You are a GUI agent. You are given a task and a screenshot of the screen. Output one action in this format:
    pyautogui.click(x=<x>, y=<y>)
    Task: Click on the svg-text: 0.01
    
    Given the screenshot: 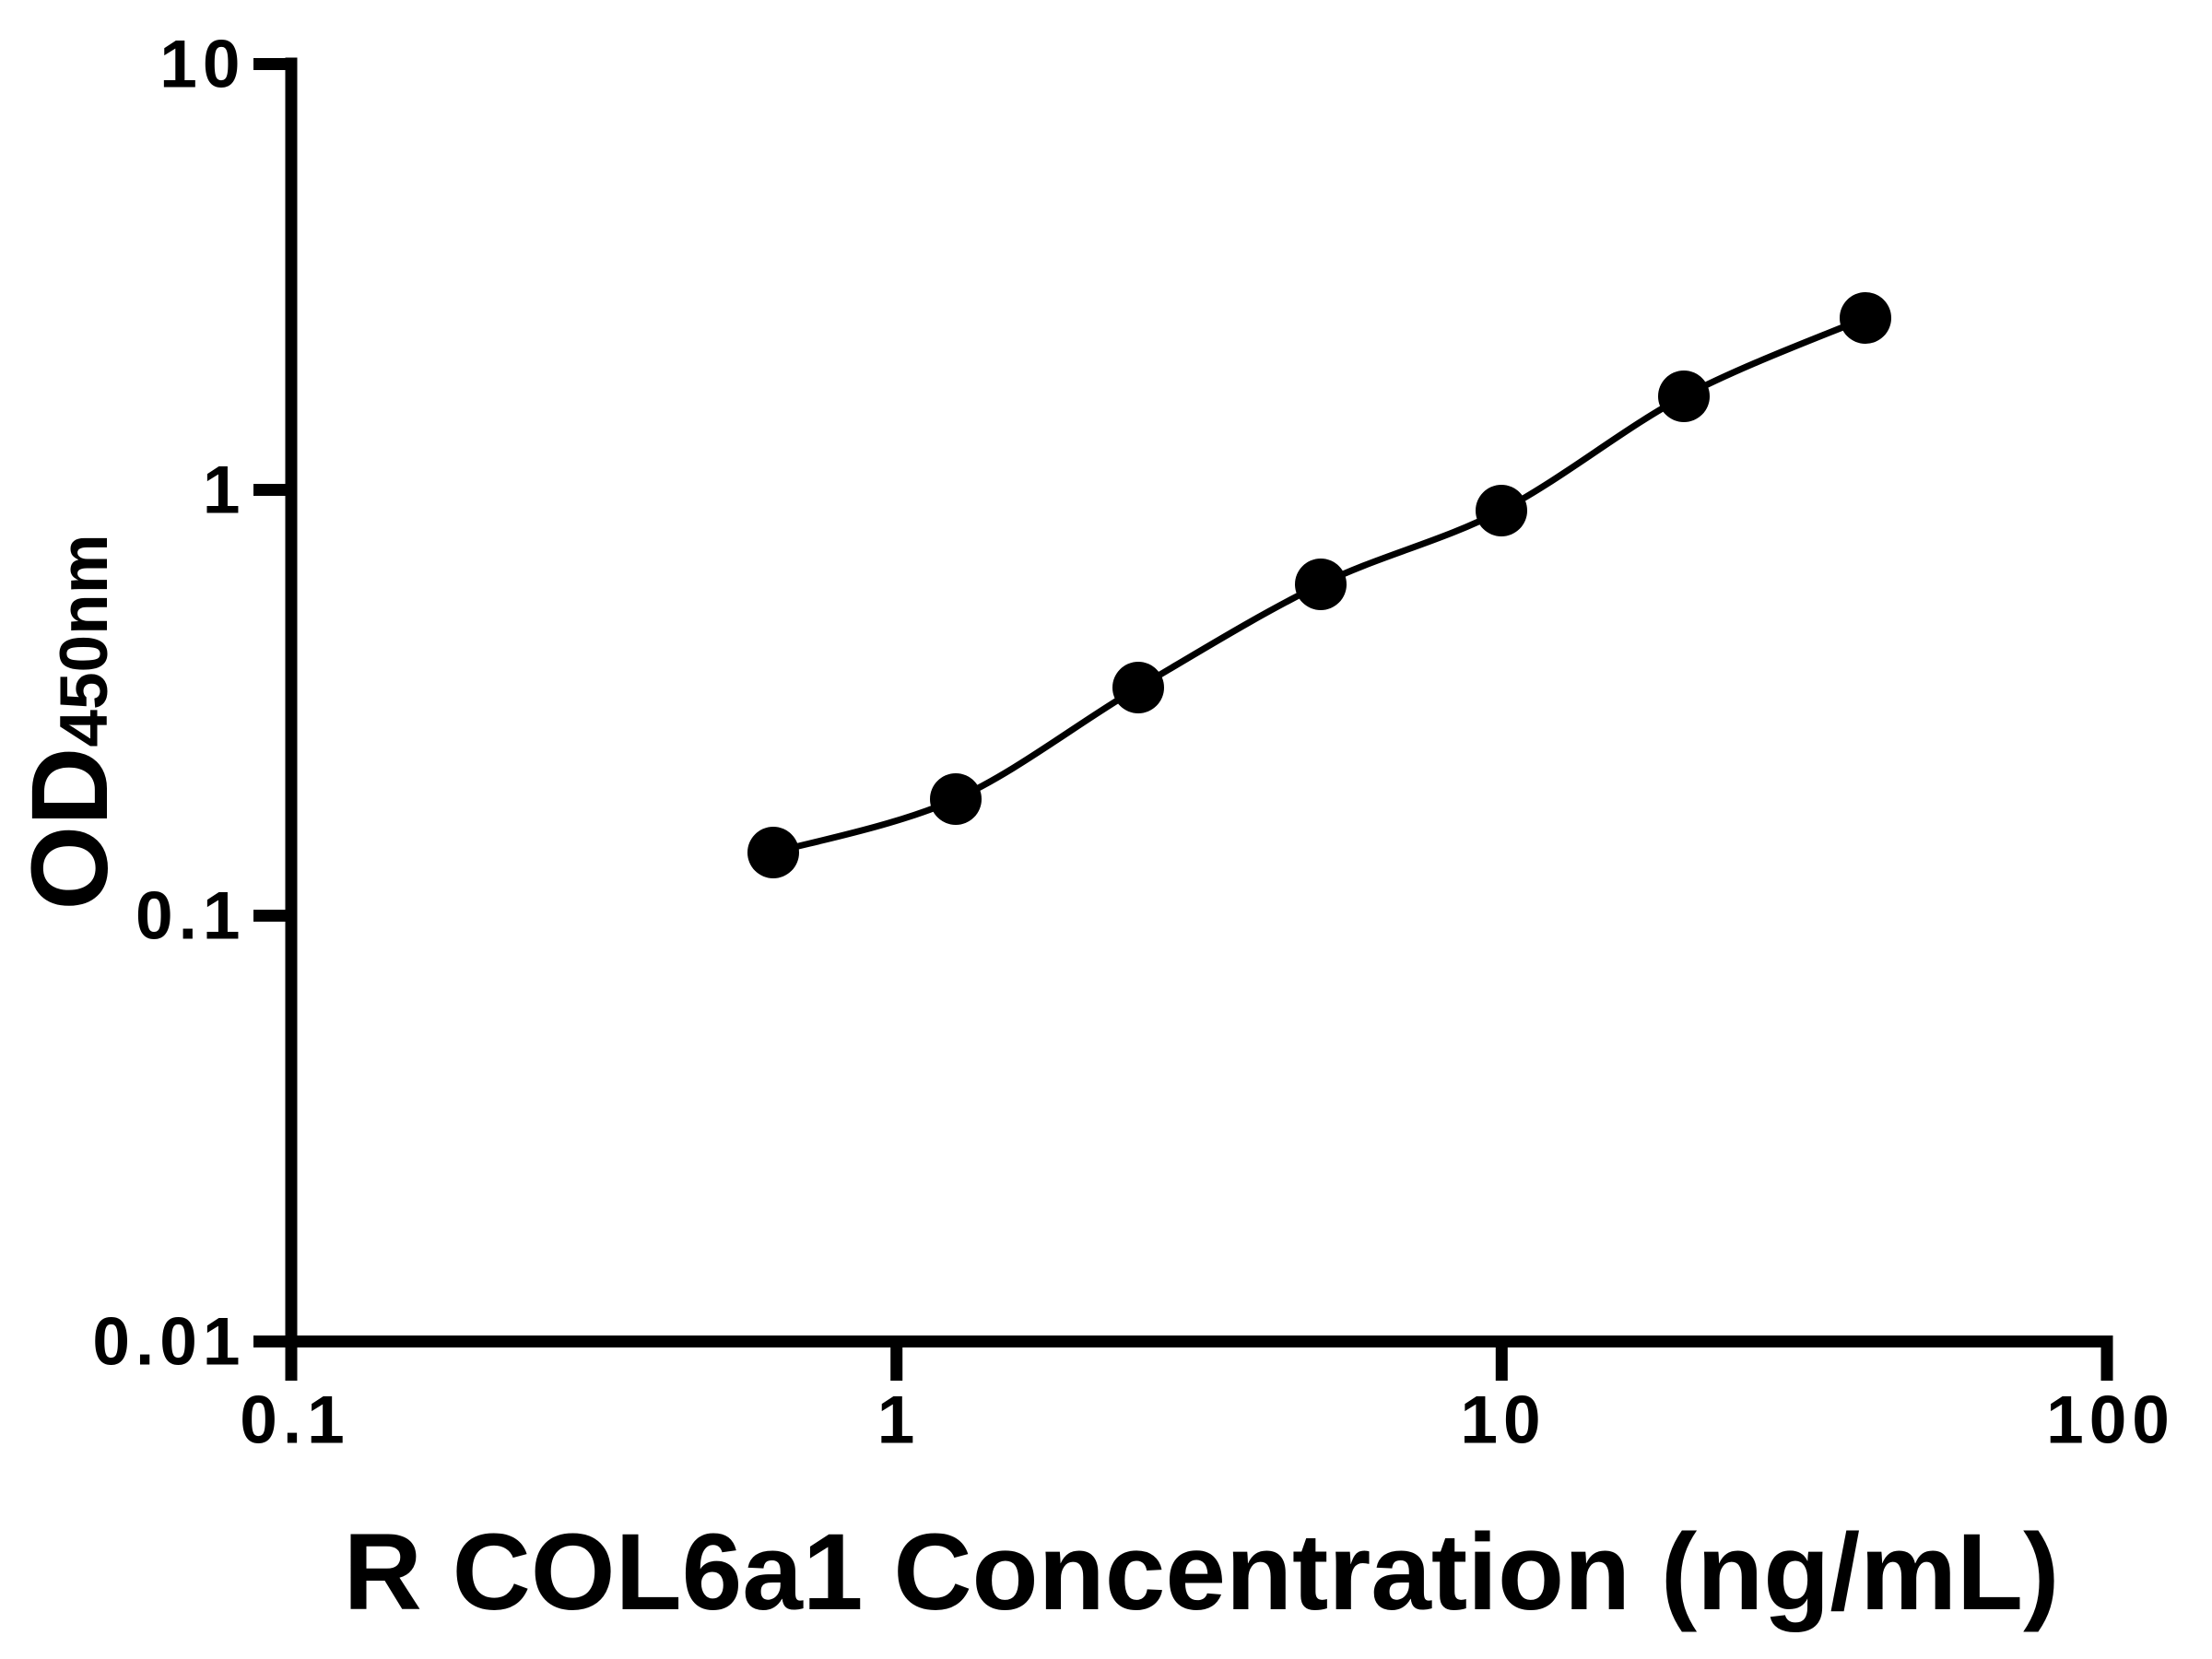 What is the action you would take?
    pyautogui.click(x=168, y=1342)
    